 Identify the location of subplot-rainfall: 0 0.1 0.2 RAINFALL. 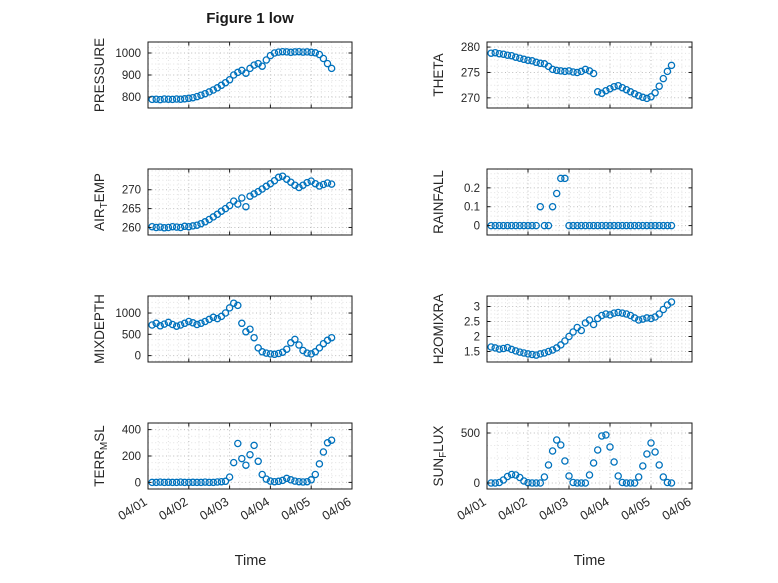
(562, 202).